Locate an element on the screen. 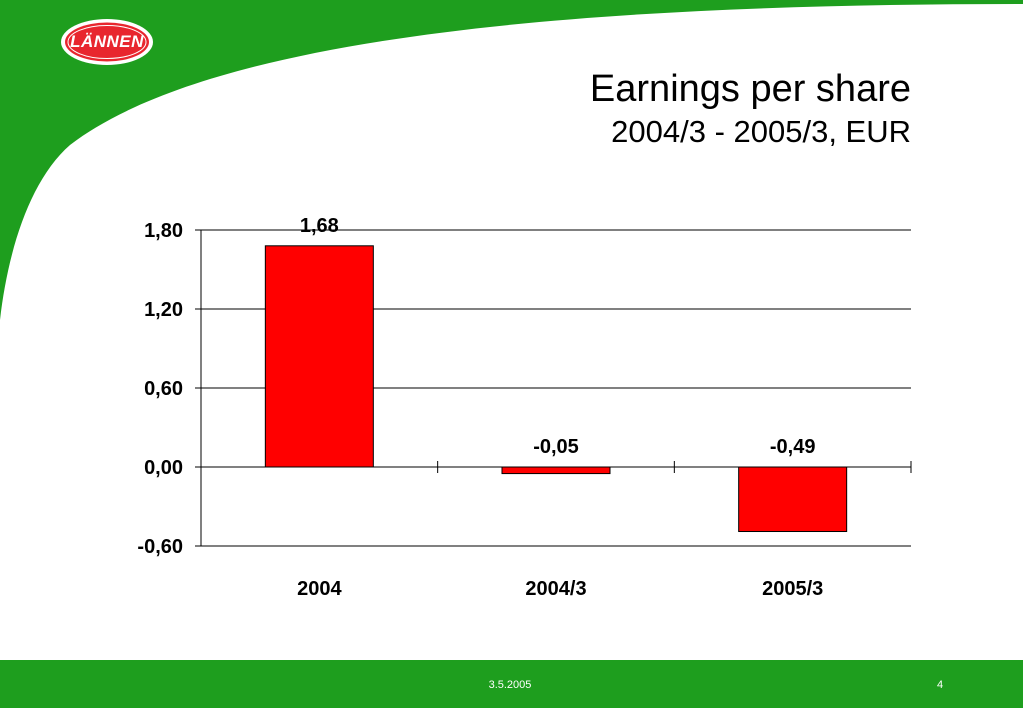 This screenshot has height=708, width=1023. chart-subtitle: 2004/3 - 2005/3, EUR is located at coordinates (761, 131).